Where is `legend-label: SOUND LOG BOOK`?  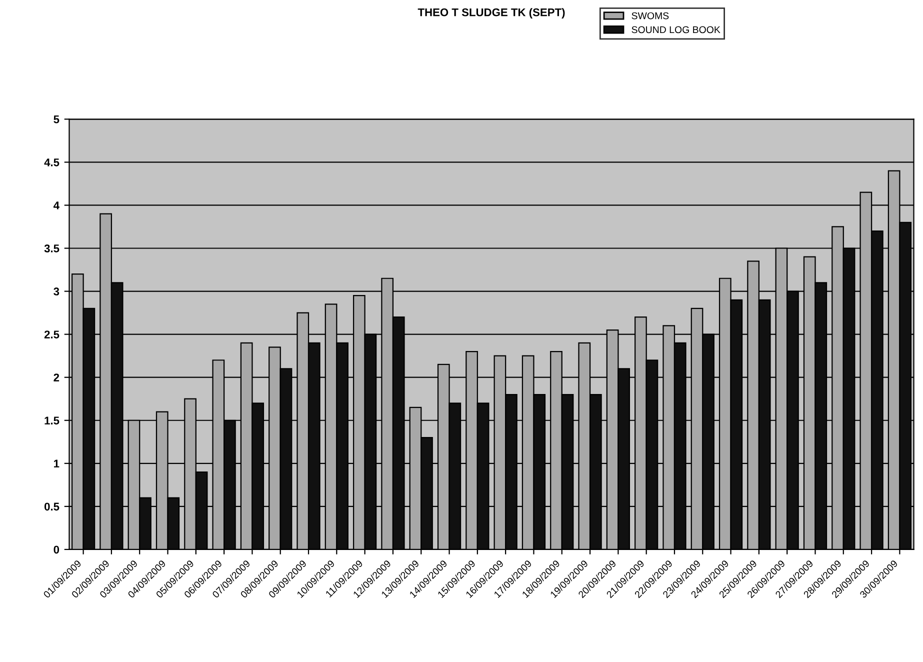
legend-label: SOUND LOG BOOK is located at coordinates (676, 30).